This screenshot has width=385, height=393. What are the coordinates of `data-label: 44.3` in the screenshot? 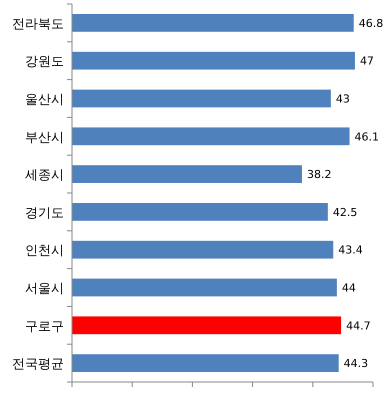 It's located at (356, 363).